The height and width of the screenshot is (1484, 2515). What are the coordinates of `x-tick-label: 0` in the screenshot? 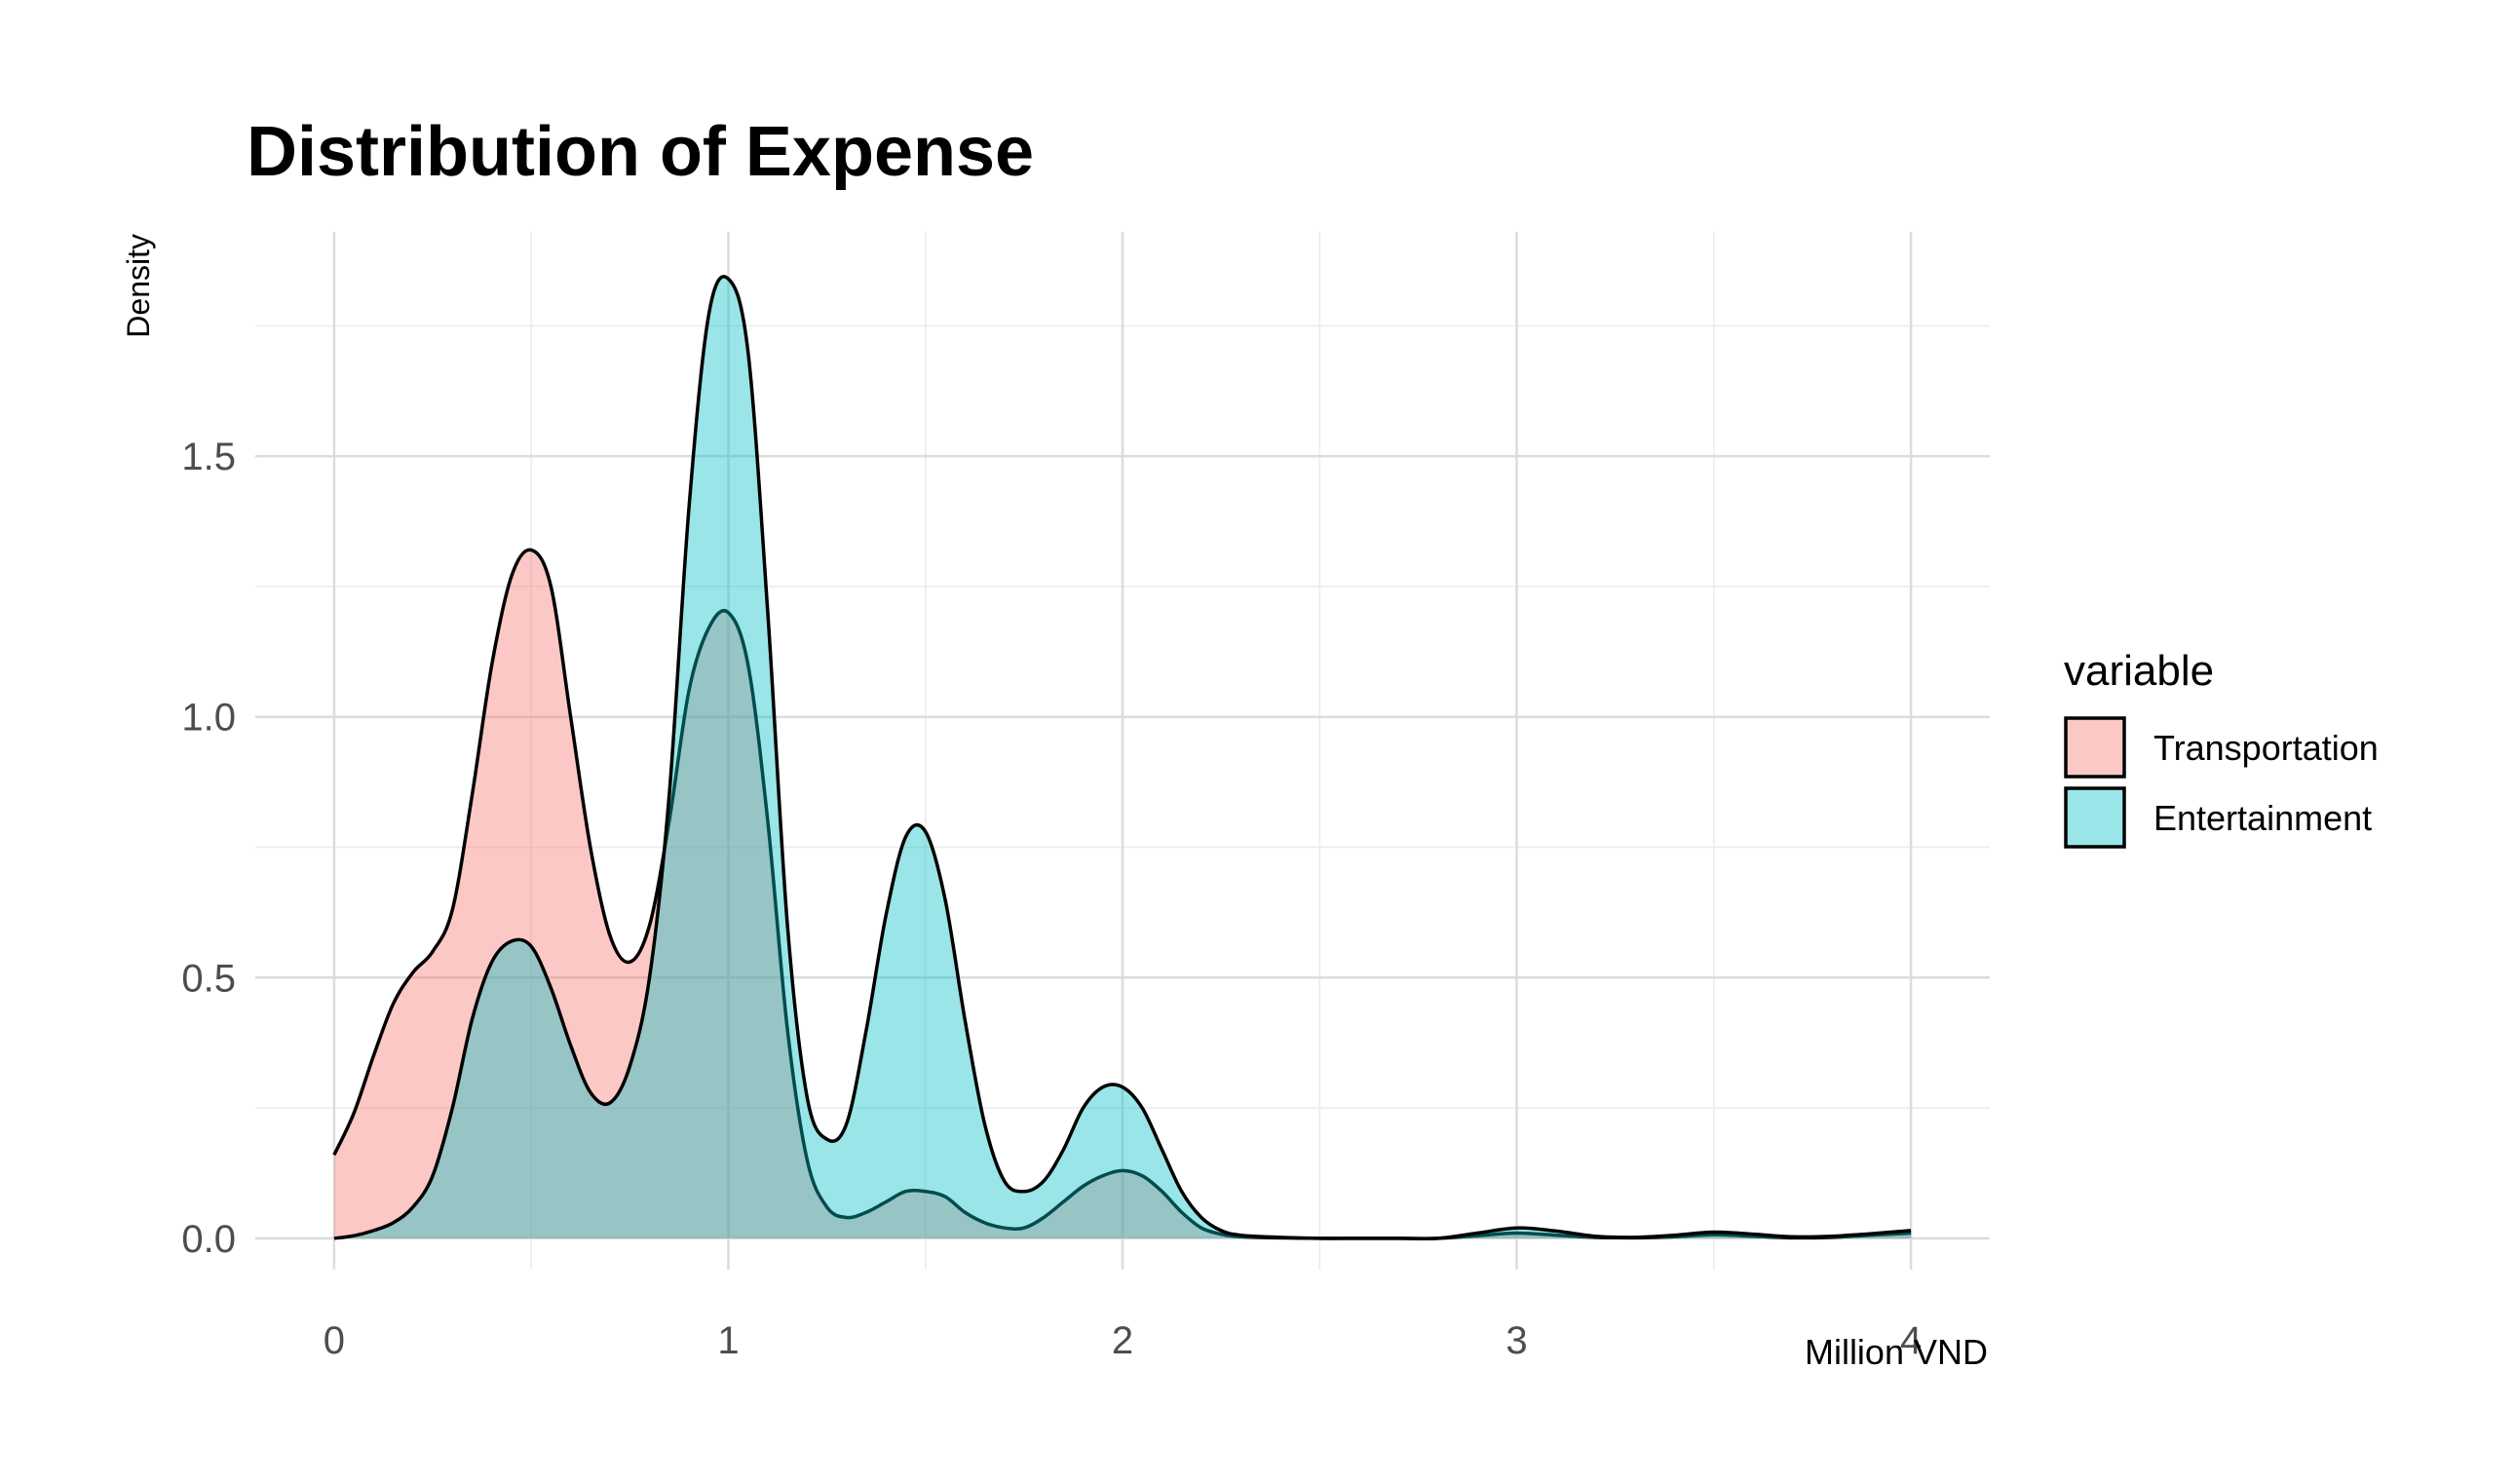 It's located at (334, 1340).